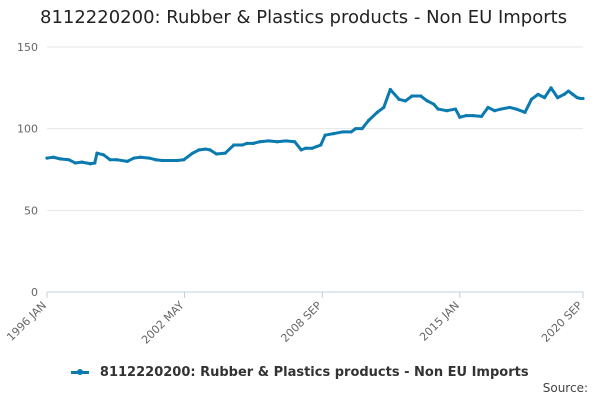 Image resolution: width=600 pixels, height=400 pixels. Describe the element at coordinates (34, 292) in the screenshot. I see `y-tick-label: 0` at that location.